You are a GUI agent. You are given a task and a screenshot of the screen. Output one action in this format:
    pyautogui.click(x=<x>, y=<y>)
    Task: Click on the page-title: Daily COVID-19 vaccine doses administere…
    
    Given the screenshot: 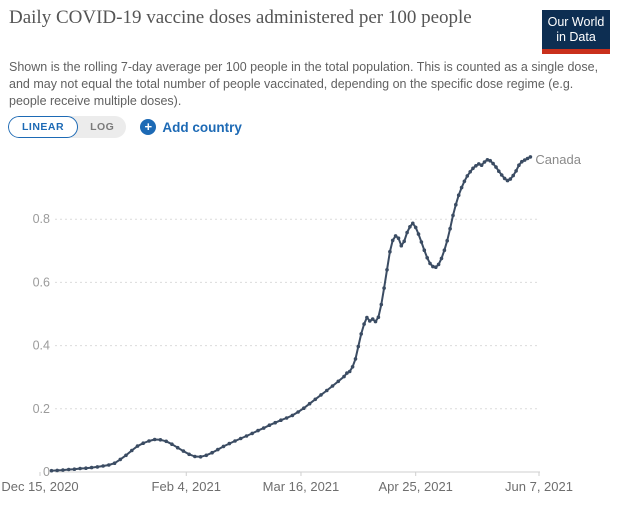 What is the action you would take?
    pyautogui.click(x=240, y=17)
    